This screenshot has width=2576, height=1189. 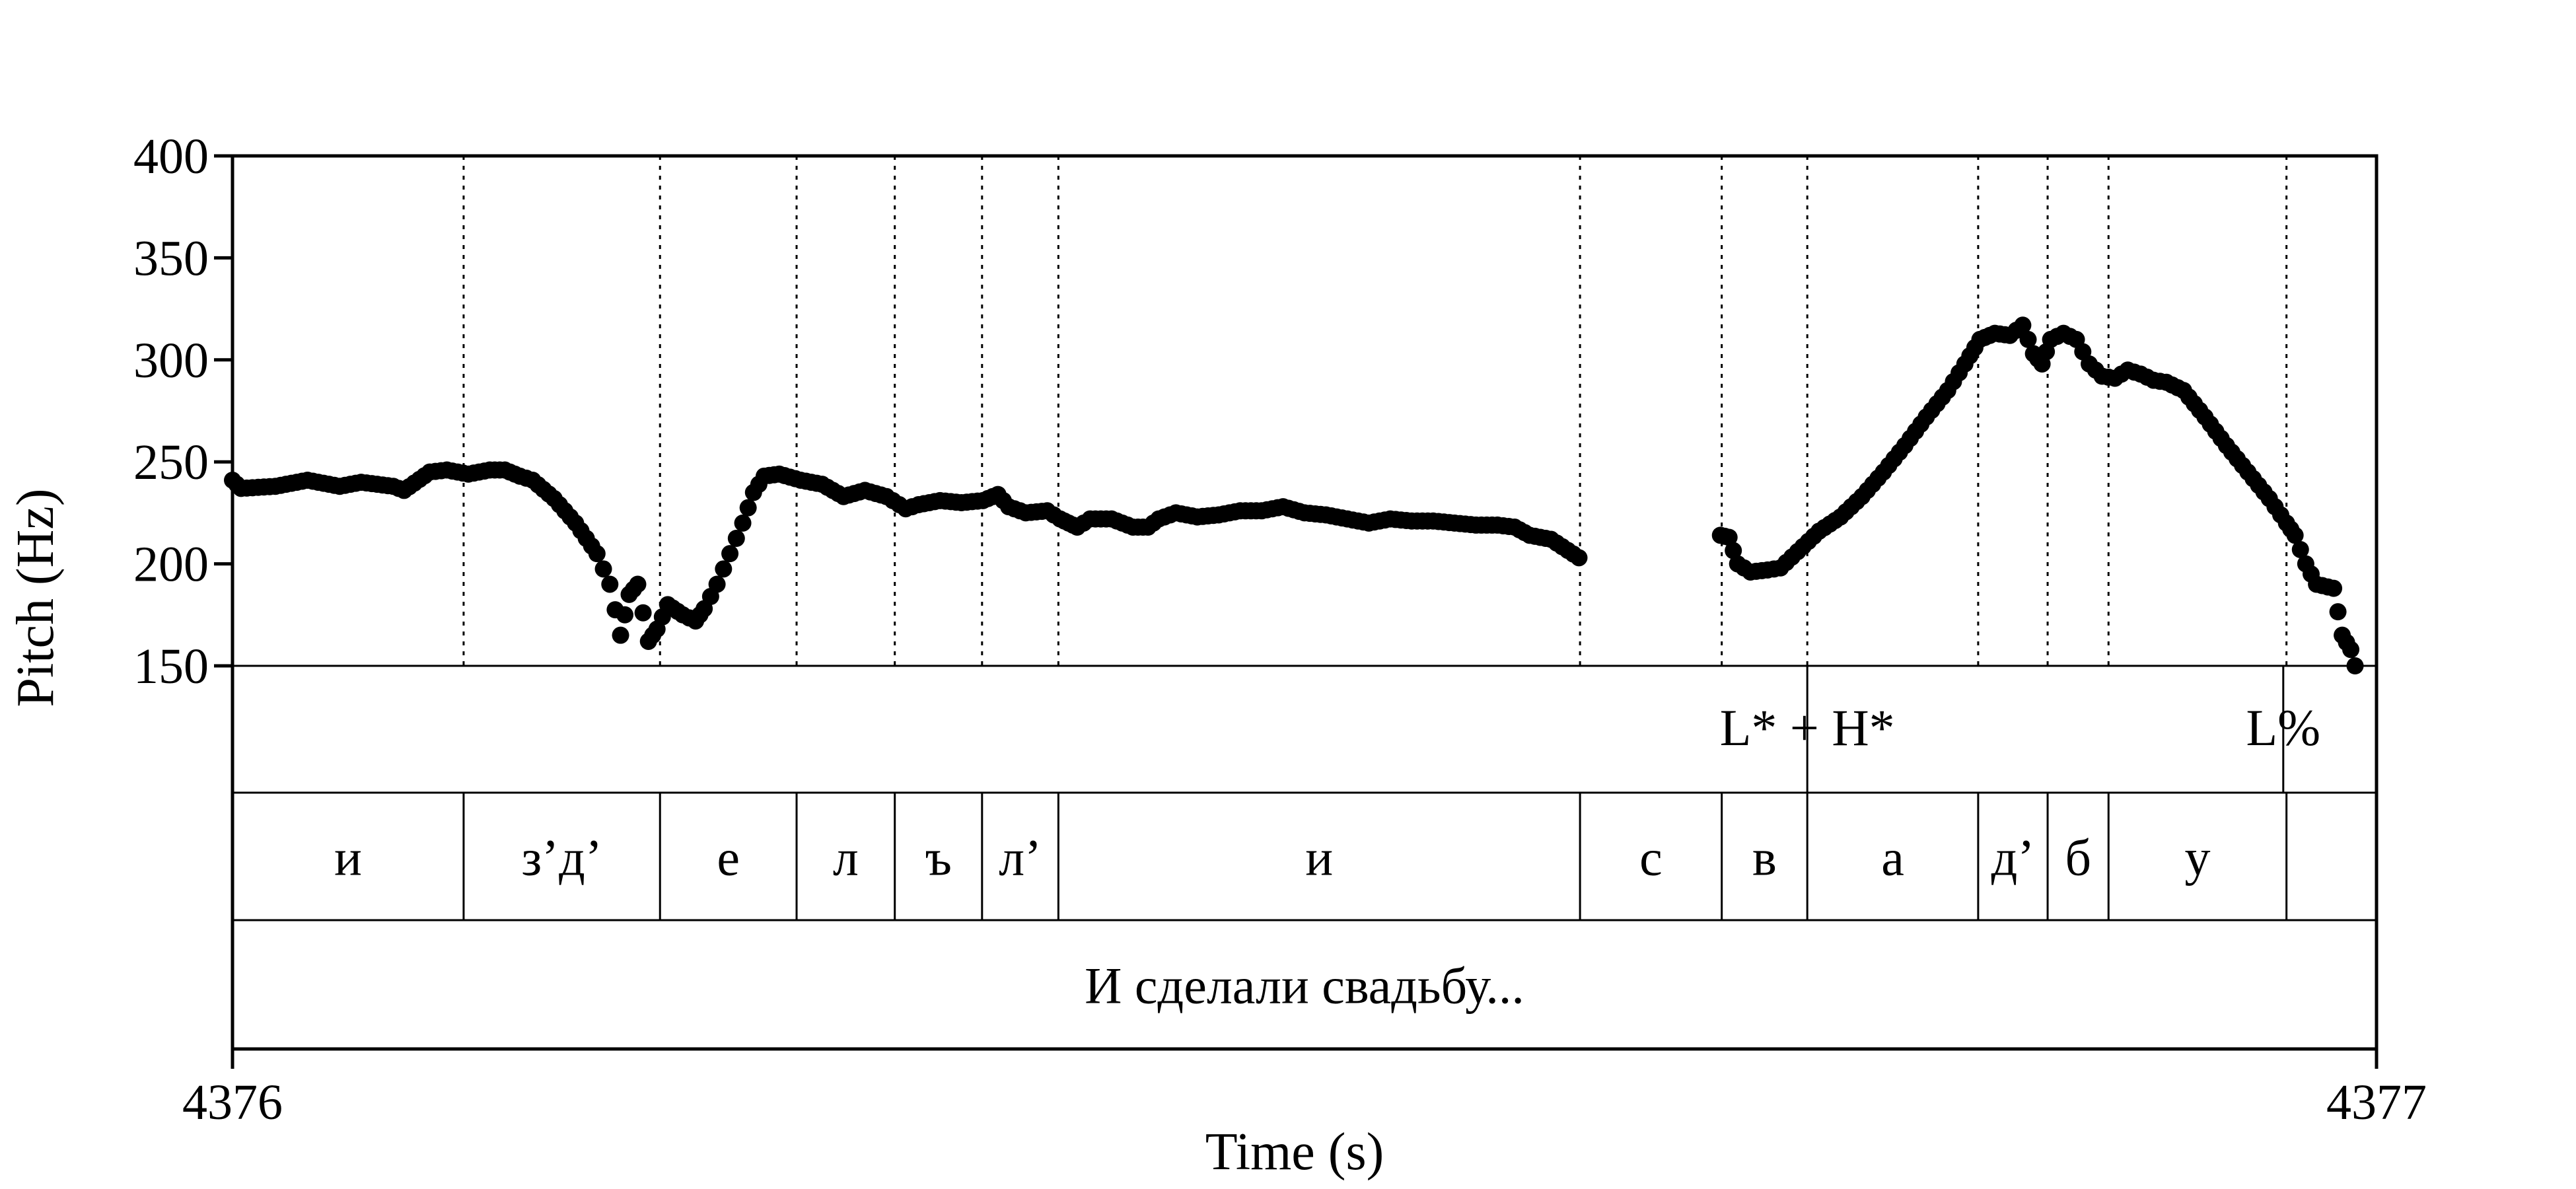 What do you see at coordinates (1765, 857) in the screenshot?
I see `segment-label: в` at bounding box center [1765, 857].